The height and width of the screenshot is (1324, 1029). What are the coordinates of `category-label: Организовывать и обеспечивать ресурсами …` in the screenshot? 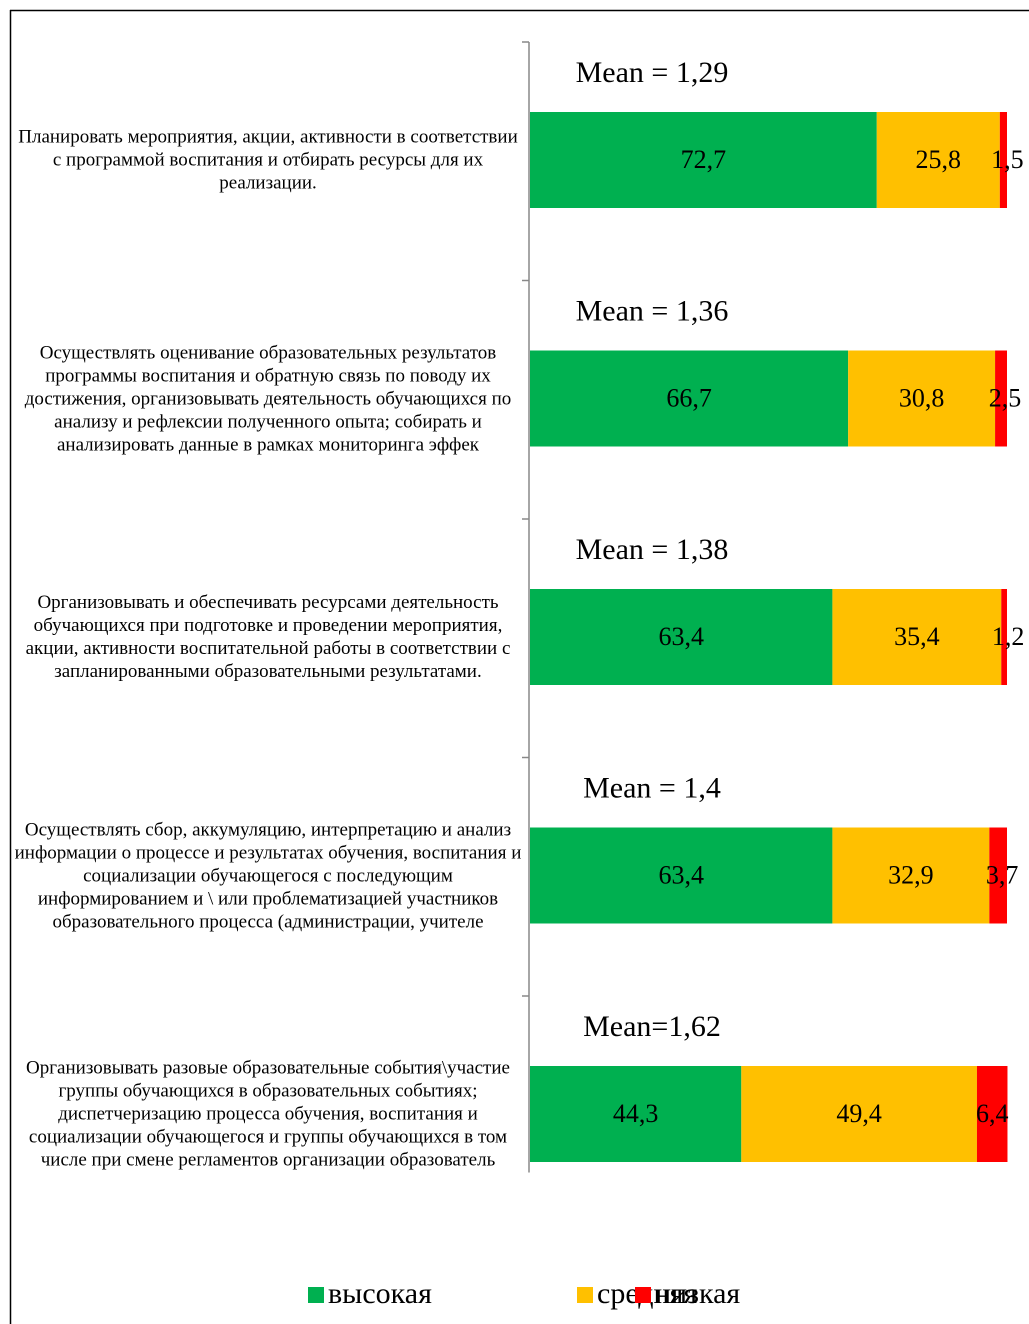 It's located at (268, 637).